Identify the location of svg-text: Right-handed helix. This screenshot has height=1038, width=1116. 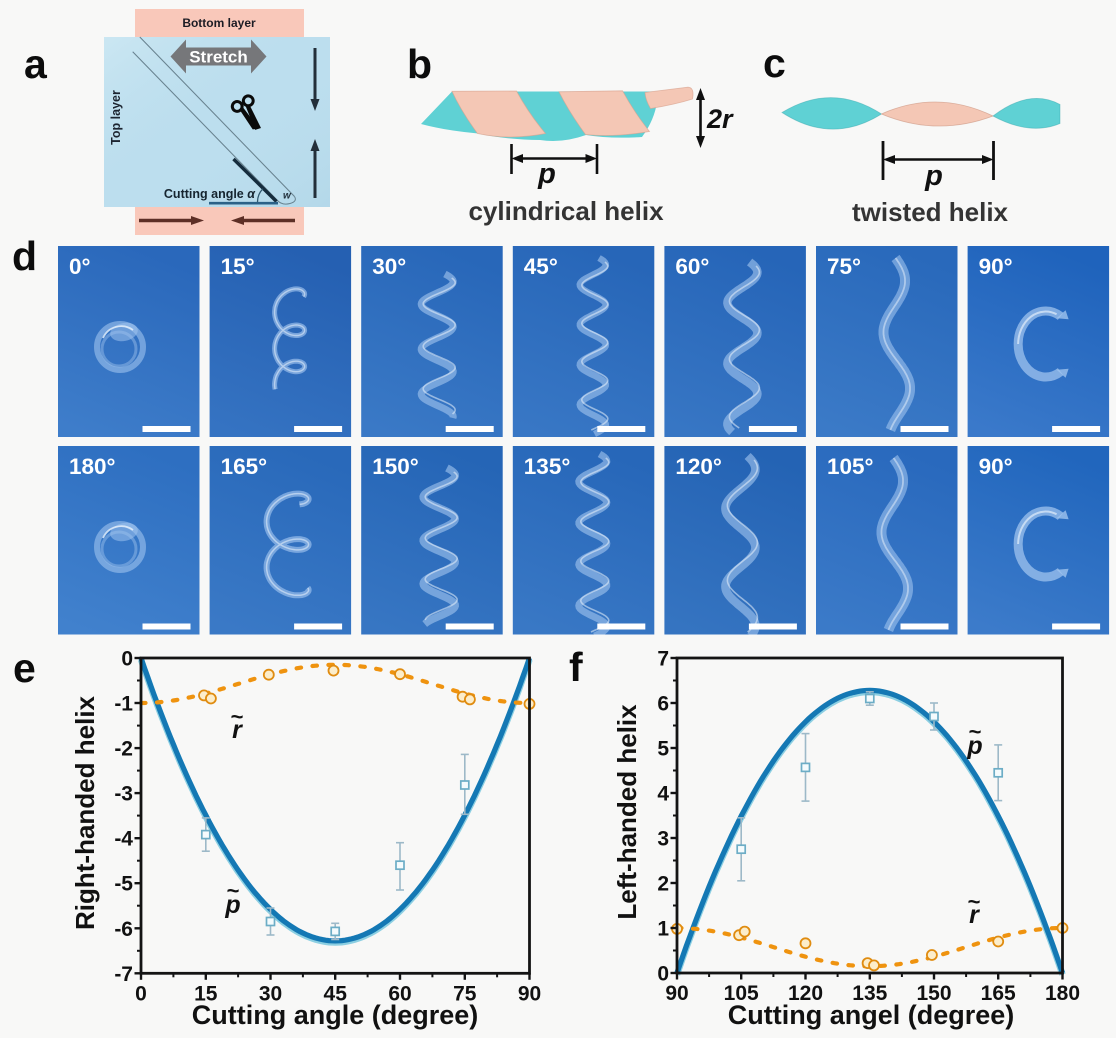
(85, 812).